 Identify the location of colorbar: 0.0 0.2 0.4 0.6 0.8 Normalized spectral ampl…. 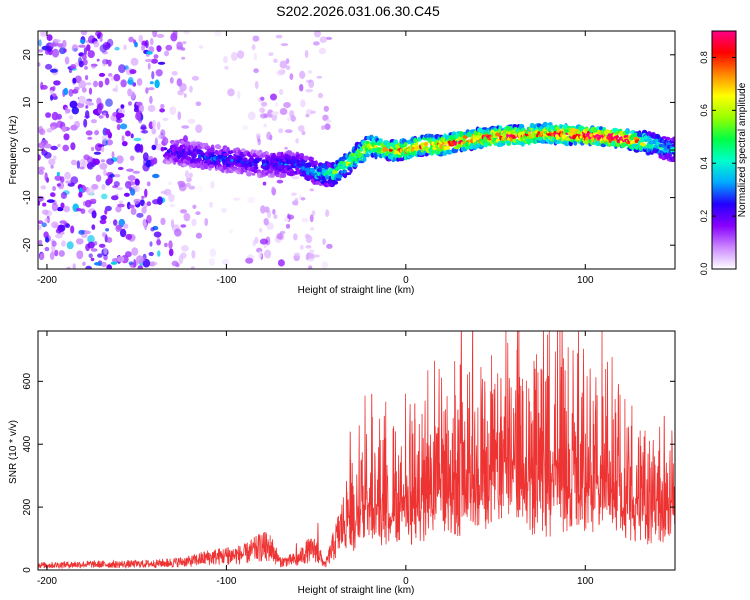
(723, 152).